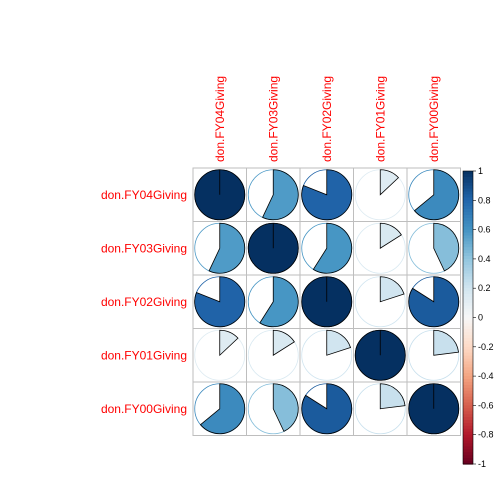  Describe the element at coordinates (484, 259) in the screenshot. I see `legend-tick-label: 0.4` at that location.